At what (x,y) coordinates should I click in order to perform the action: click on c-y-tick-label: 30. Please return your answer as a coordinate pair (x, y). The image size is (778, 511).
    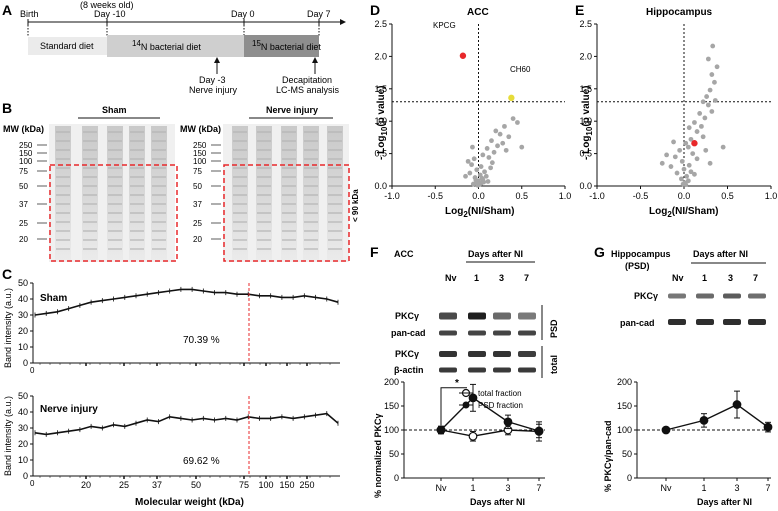
    Looking at the image, I should click on (23, 315).